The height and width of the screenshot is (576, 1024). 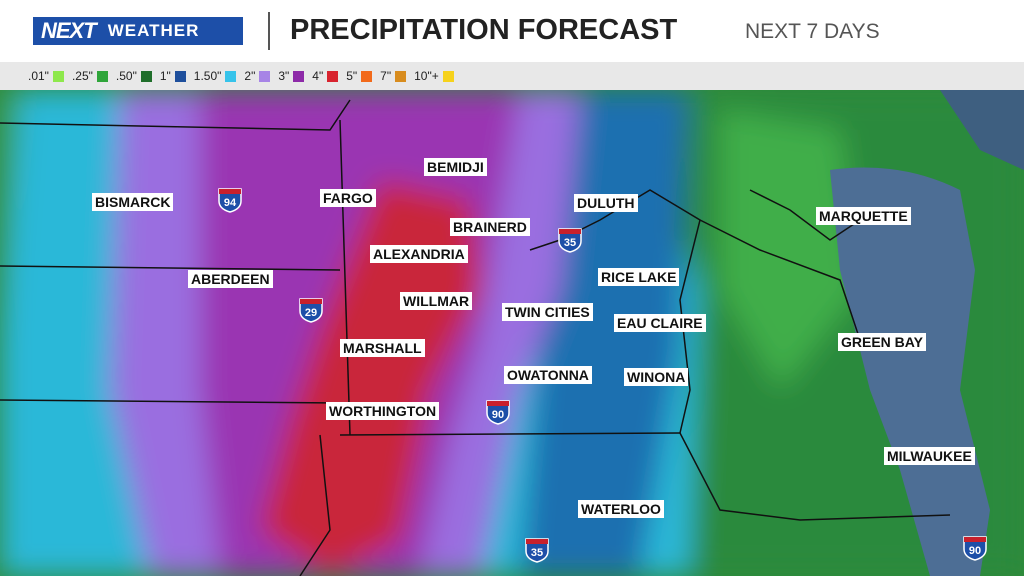 I want to click on city-label: WORTHINGTON, so click(x=383, y=411).